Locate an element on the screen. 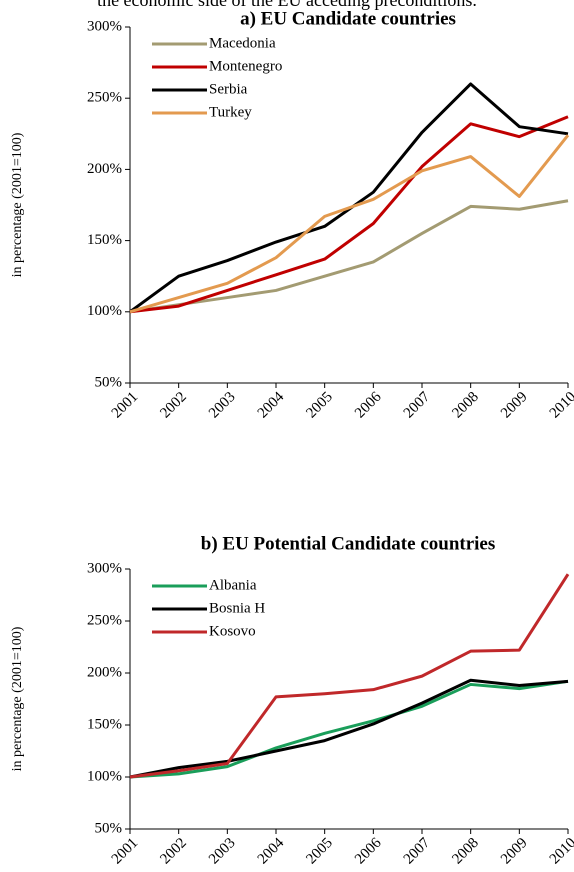  legend-label: Bosnia H is located at coordinates (237, 608).